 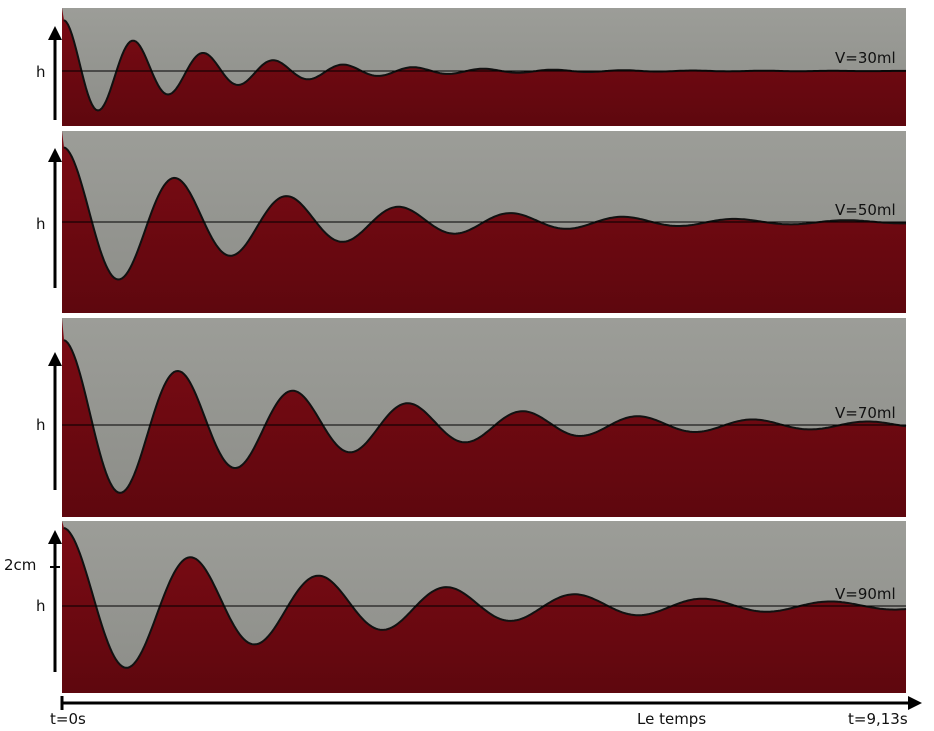 I want to click on time-start-label: t=0s, so click(x=68, y=719).